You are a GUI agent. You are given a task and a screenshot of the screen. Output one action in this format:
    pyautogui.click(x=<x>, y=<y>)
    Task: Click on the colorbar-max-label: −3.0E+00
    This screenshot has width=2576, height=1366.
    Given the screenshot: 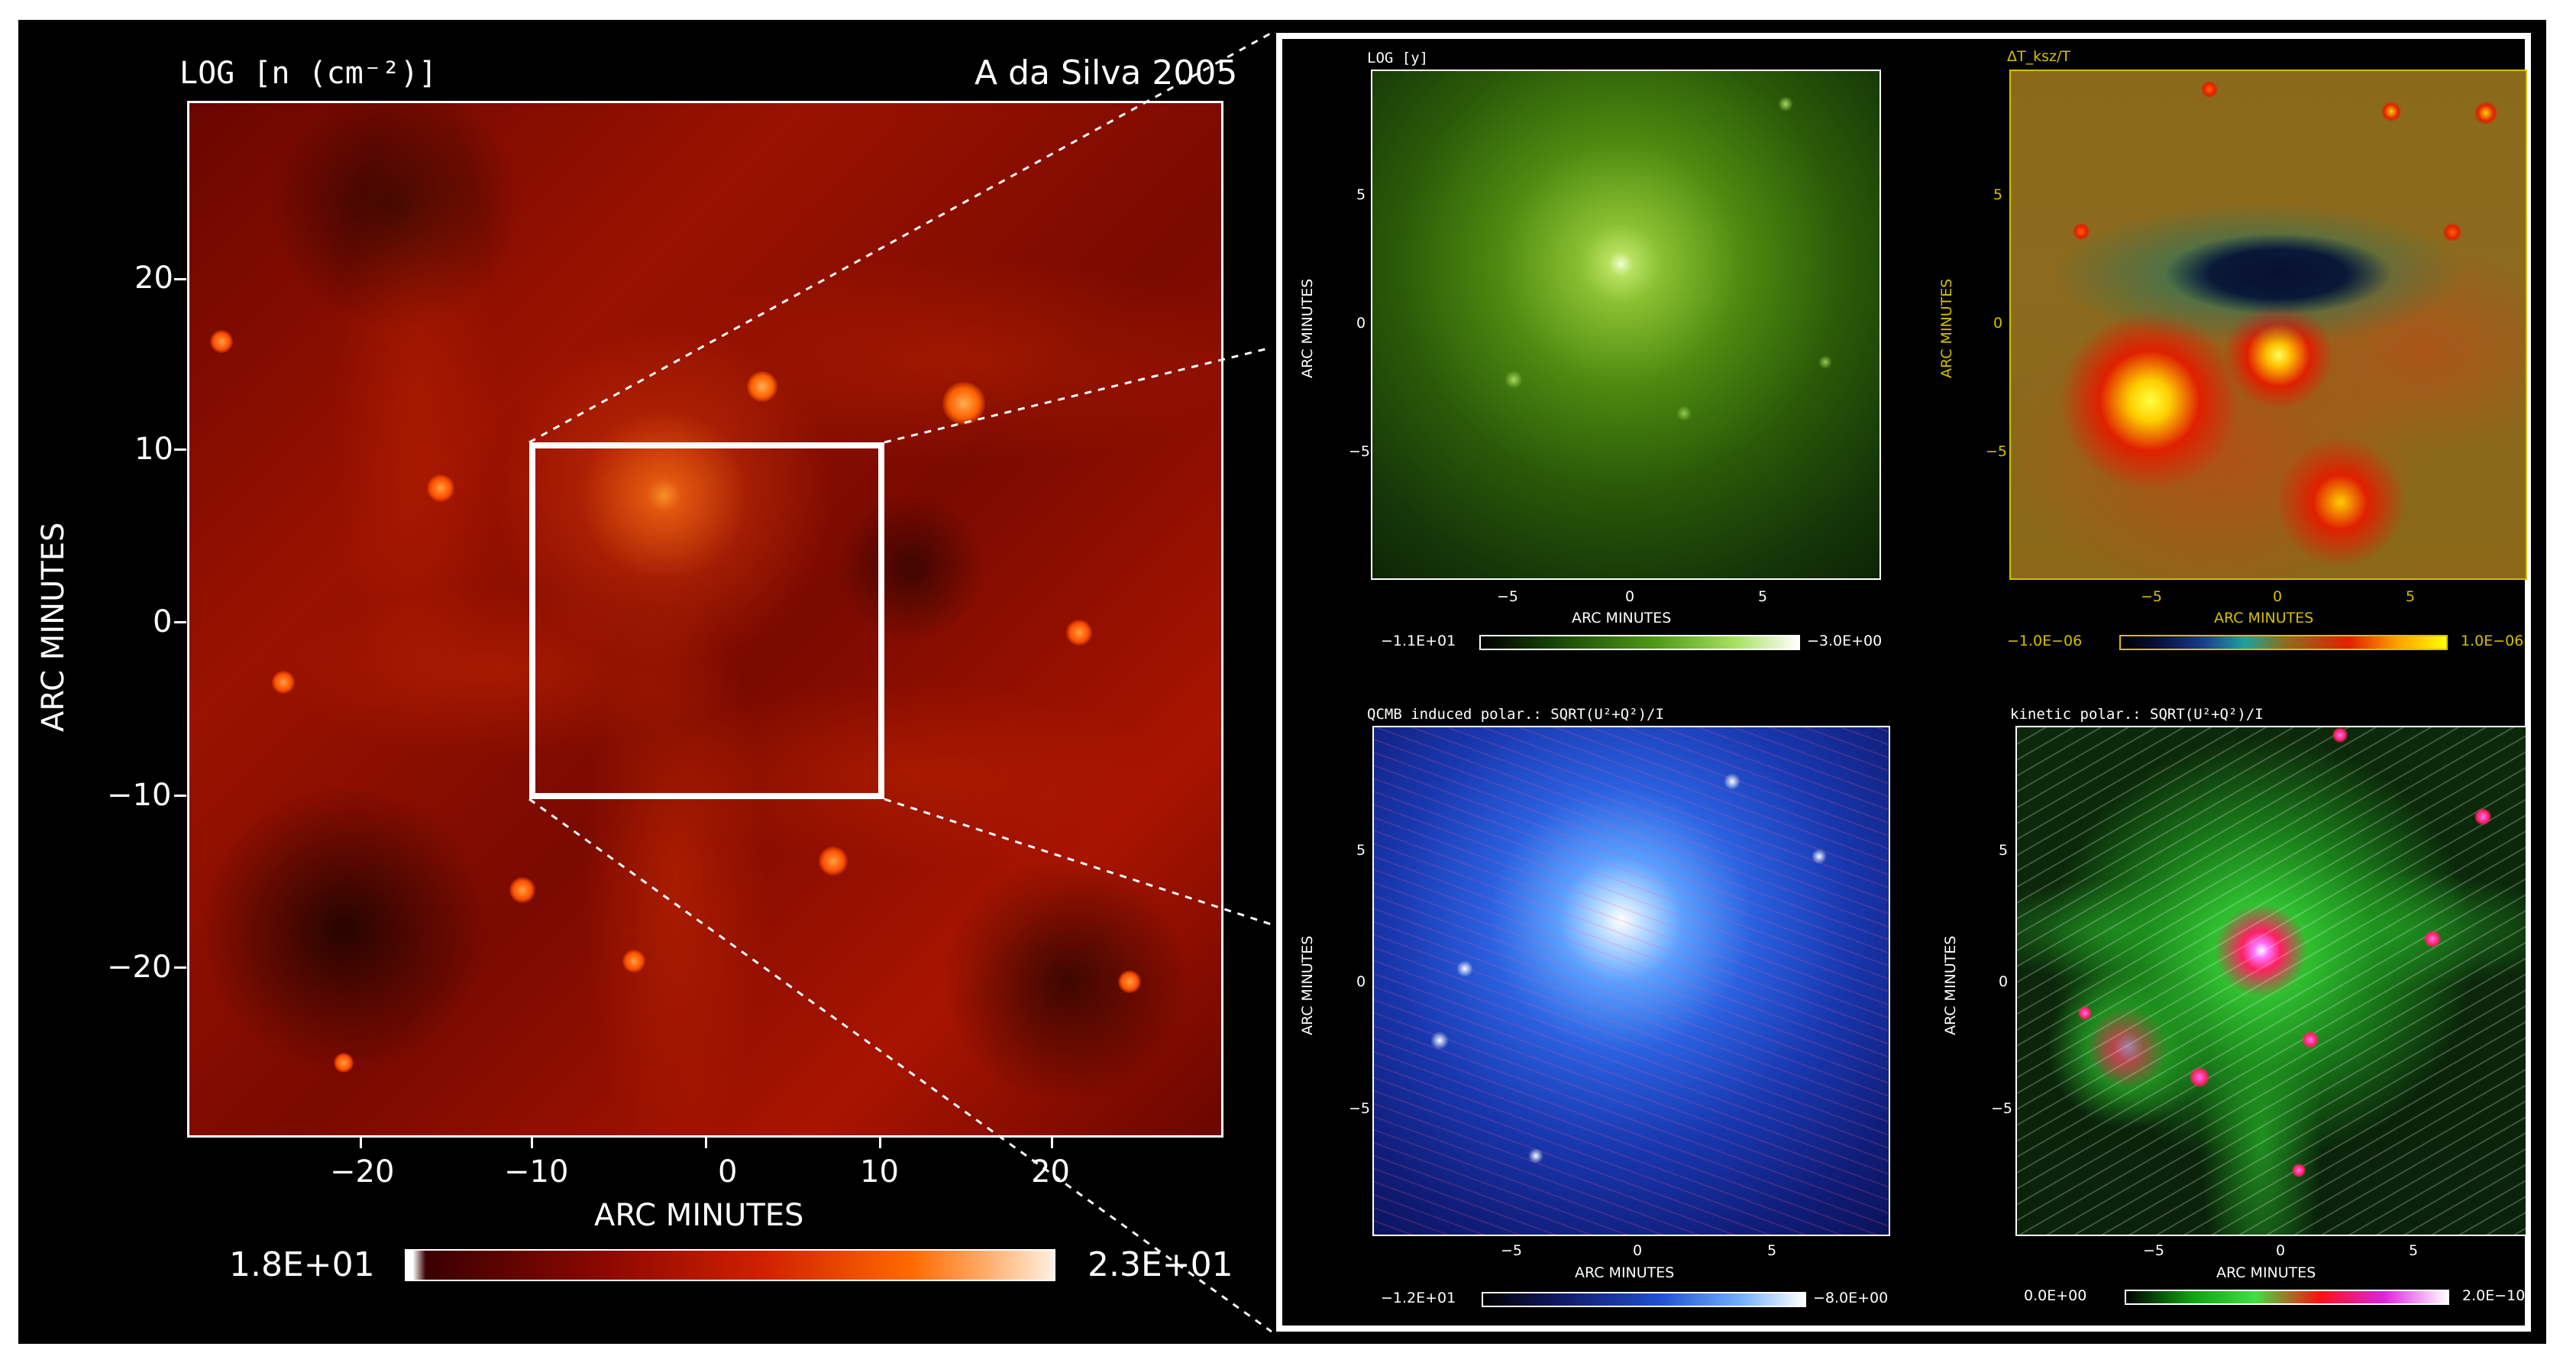 What is the action you would take?
    pyautogui.click(x=1845, y=641)
    